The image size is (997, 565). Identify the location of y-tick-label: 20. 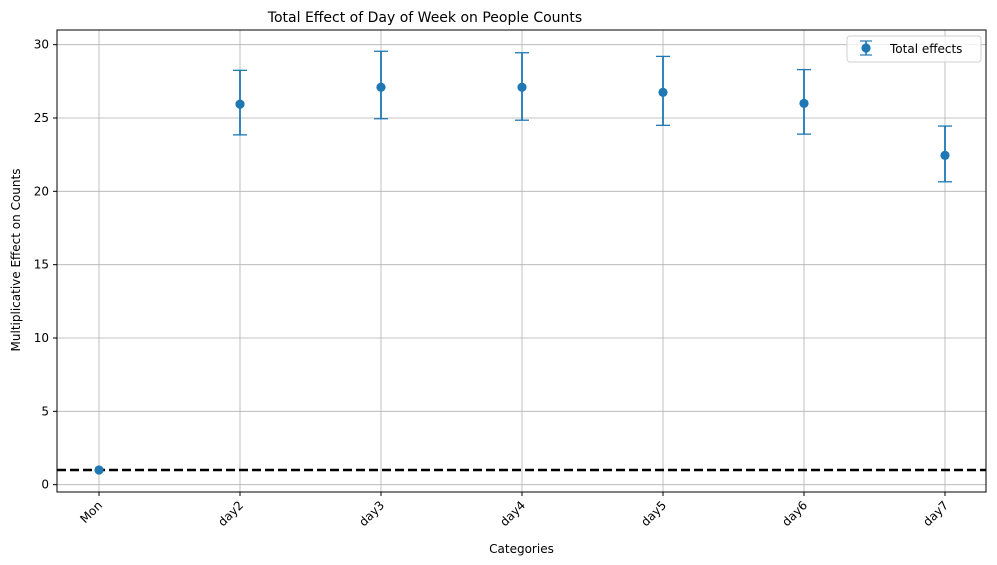
(41, 191).